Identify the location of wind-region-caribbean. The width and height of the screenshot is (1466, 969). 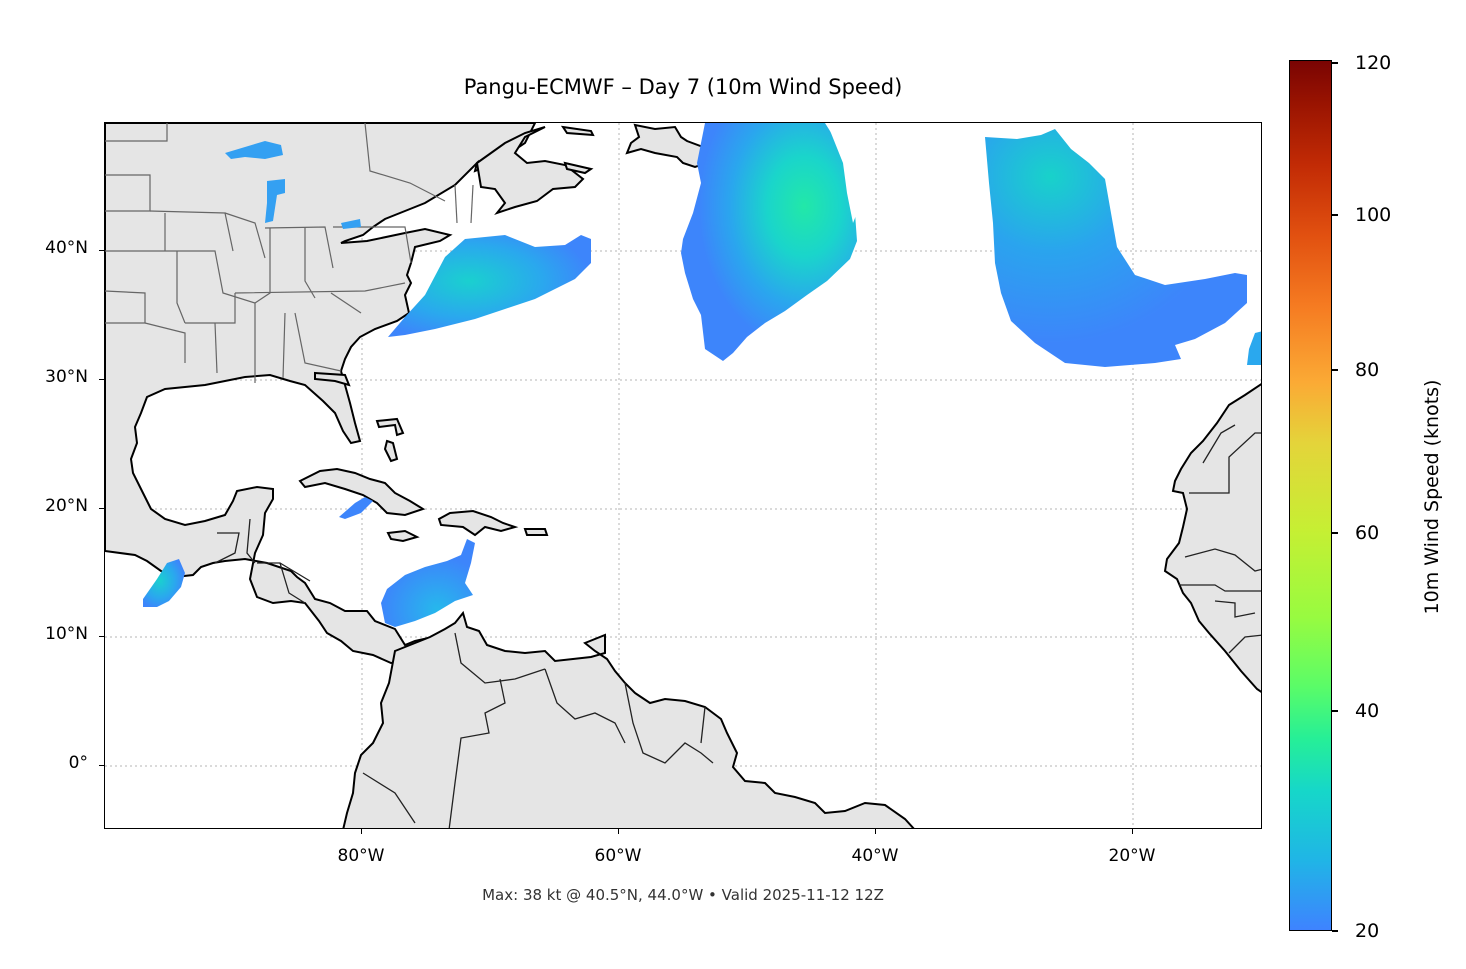
(428, 583).